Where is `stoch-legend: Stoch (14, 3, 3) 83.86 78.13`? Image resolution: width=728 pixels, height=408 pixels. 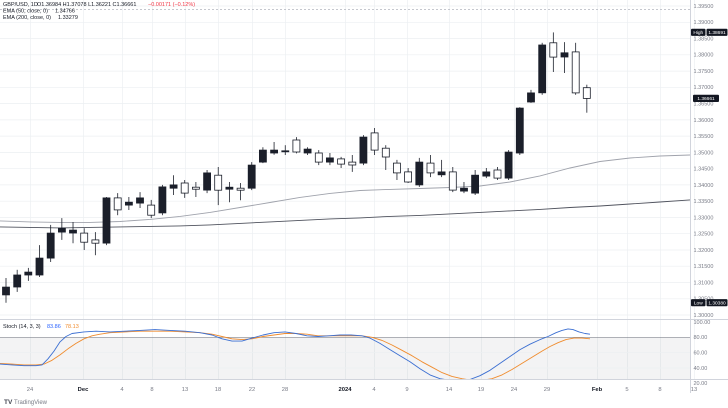 stoch-legend: Stoch (14, 3, 3) 83.86 78.13 is located at coordinates (41, 327).